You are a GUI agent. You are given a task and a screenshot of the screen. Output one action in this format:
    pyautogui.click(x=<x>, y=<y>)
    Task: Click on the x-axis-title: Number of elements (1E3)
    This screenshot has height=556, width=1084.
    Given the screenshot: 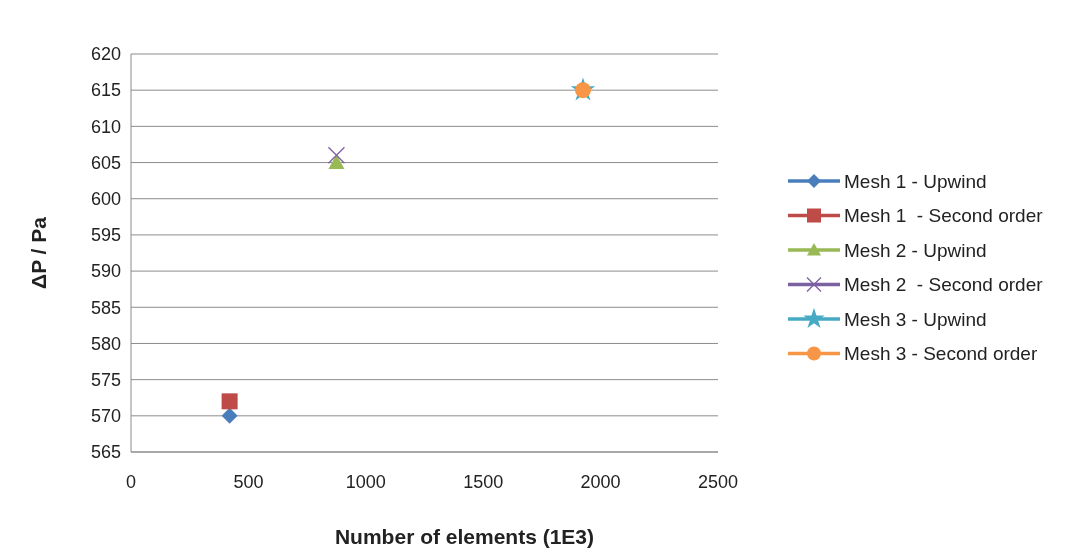 What is the action you would take?
    pyautogui.click(x=464, y=536)
    